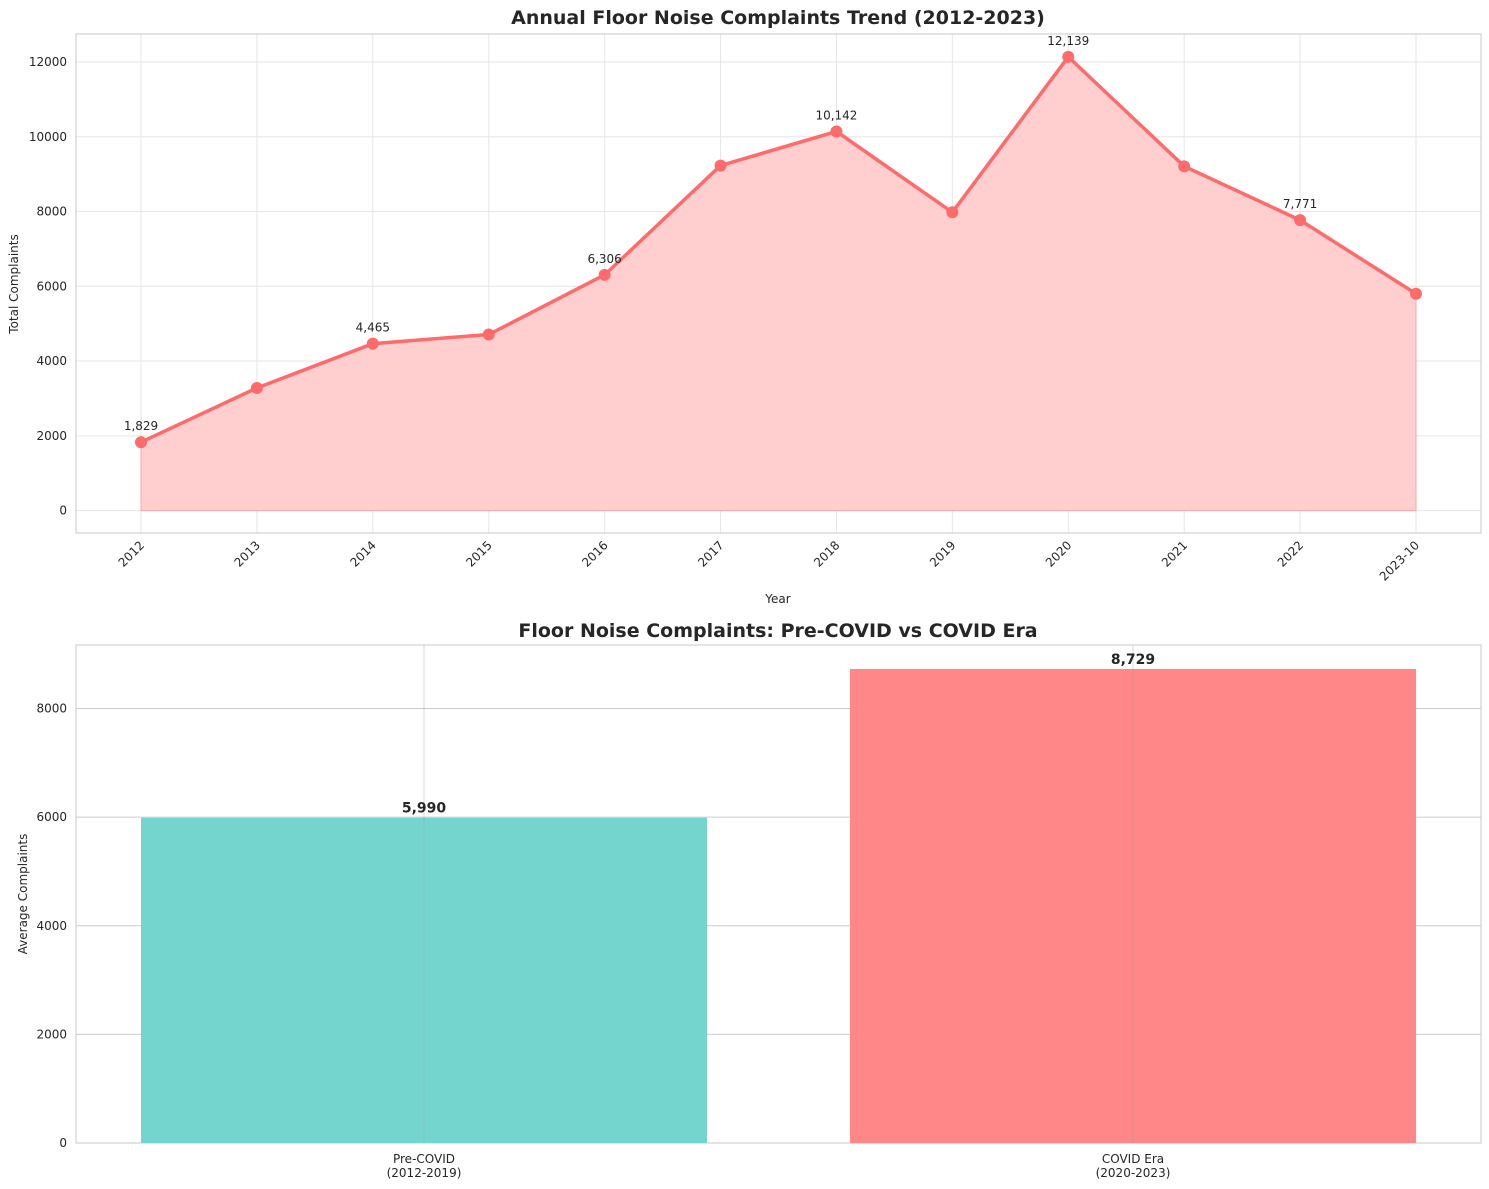 Image resolution: width=1489 pixels, height=1189 pixels. What do you see at coordinates (424, 1173) in the screenshot?
I see `bar-chart-x-tick-sublabel: (2012-2019)` at bounding box center [424, 1173].